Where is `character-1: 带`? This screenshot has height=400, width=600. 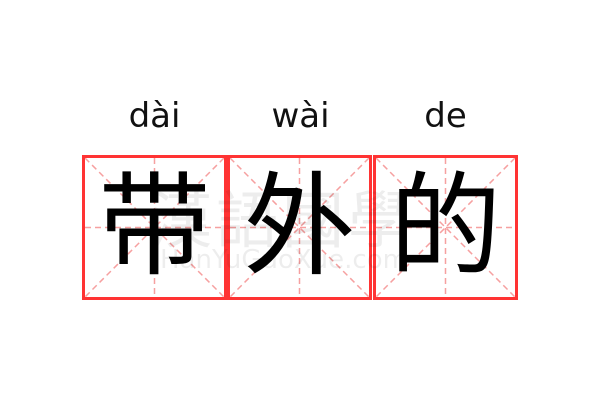
character-1: 带 is located at coordinates (154, 227).